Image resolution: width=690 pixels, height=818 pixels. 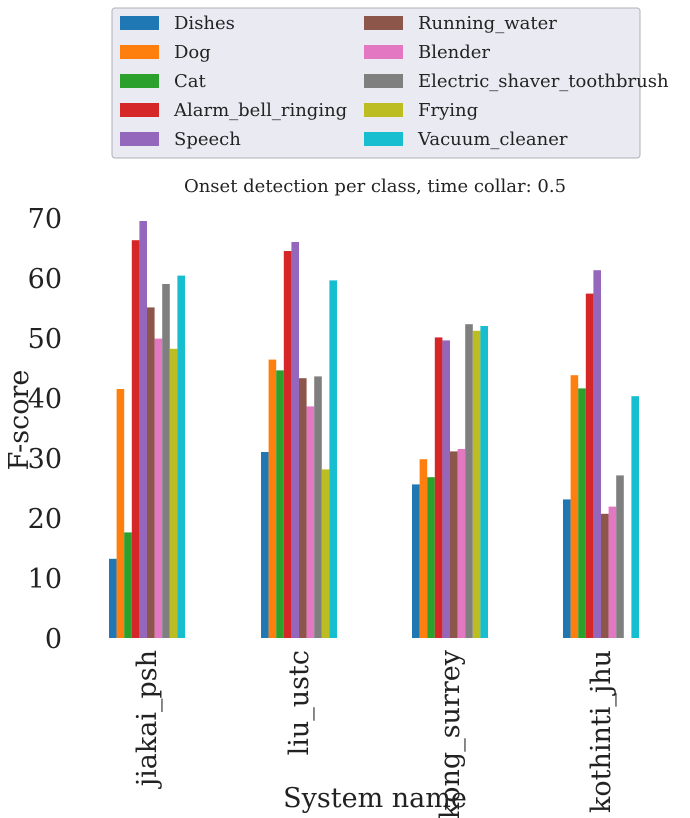 I want to click on legend-label: Blender, so click(x=454, y=52).